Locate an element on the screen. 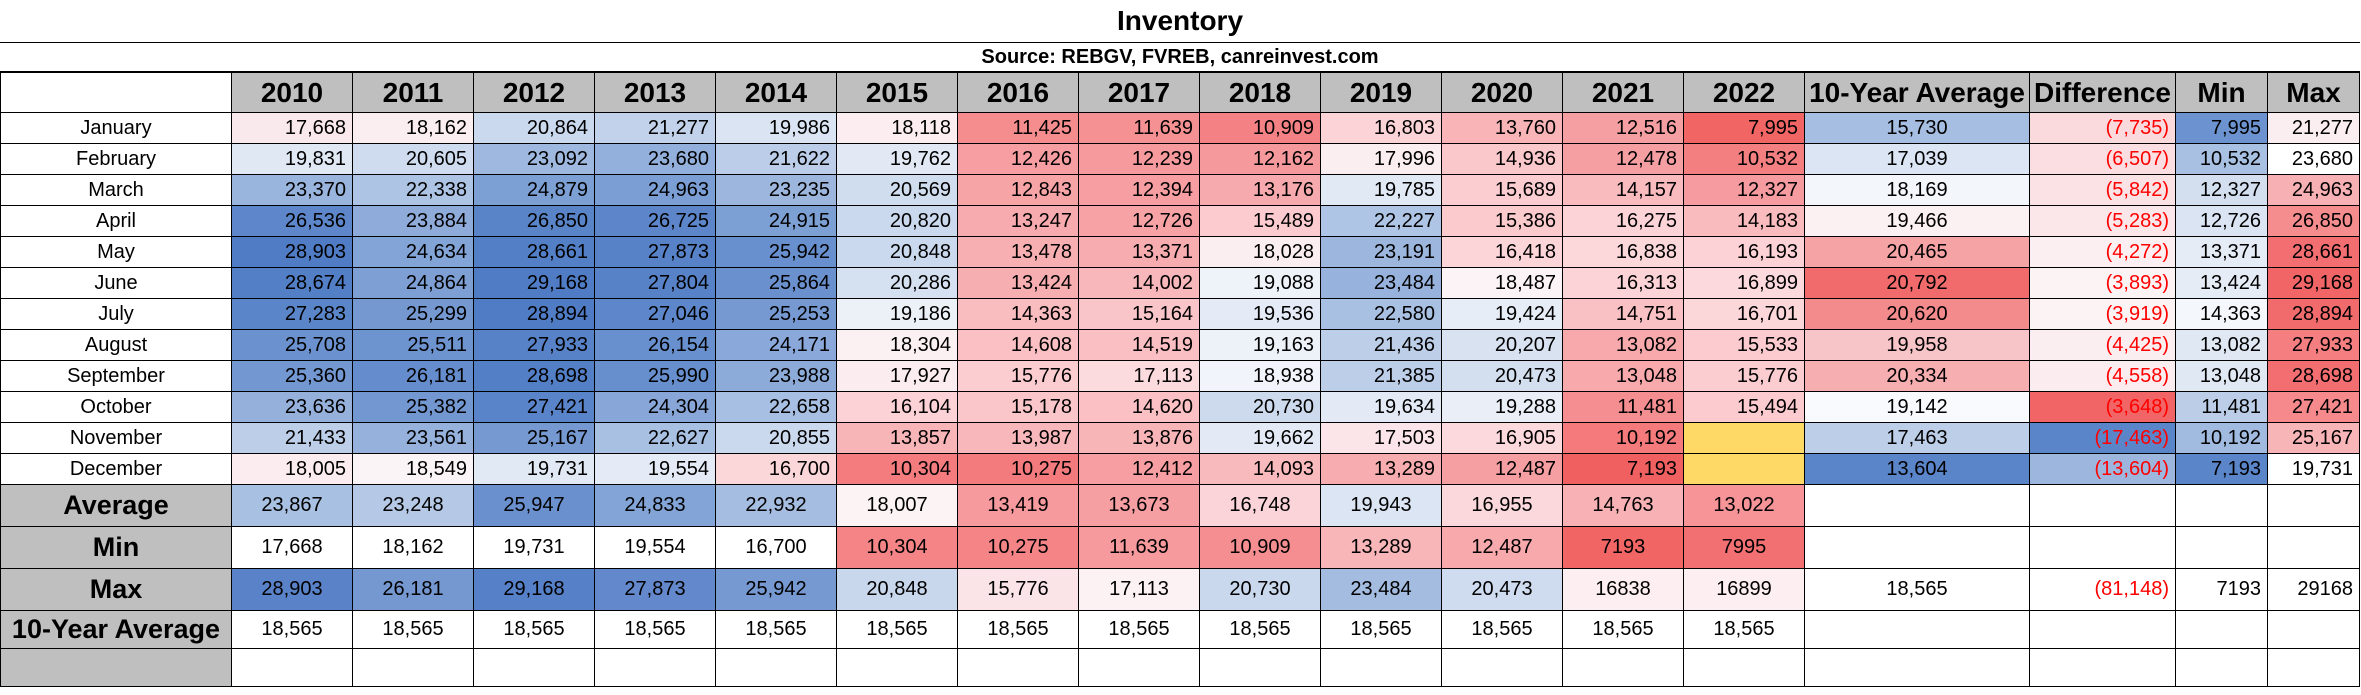  summary-cell: 25,947 is located at coordinates (534, 505).